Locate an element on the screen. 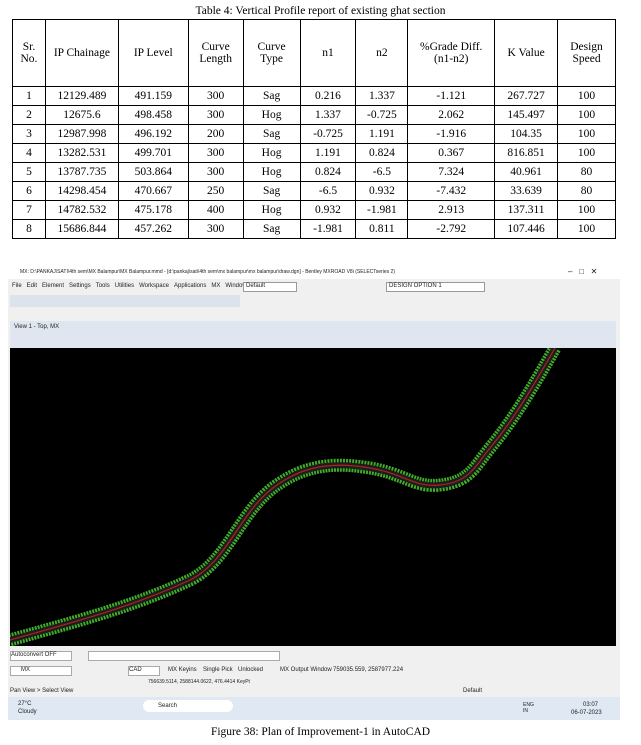 The height and width of the screenshot is (745, 641). table-cell: 15686.844 is located at coordinates (81, 229).